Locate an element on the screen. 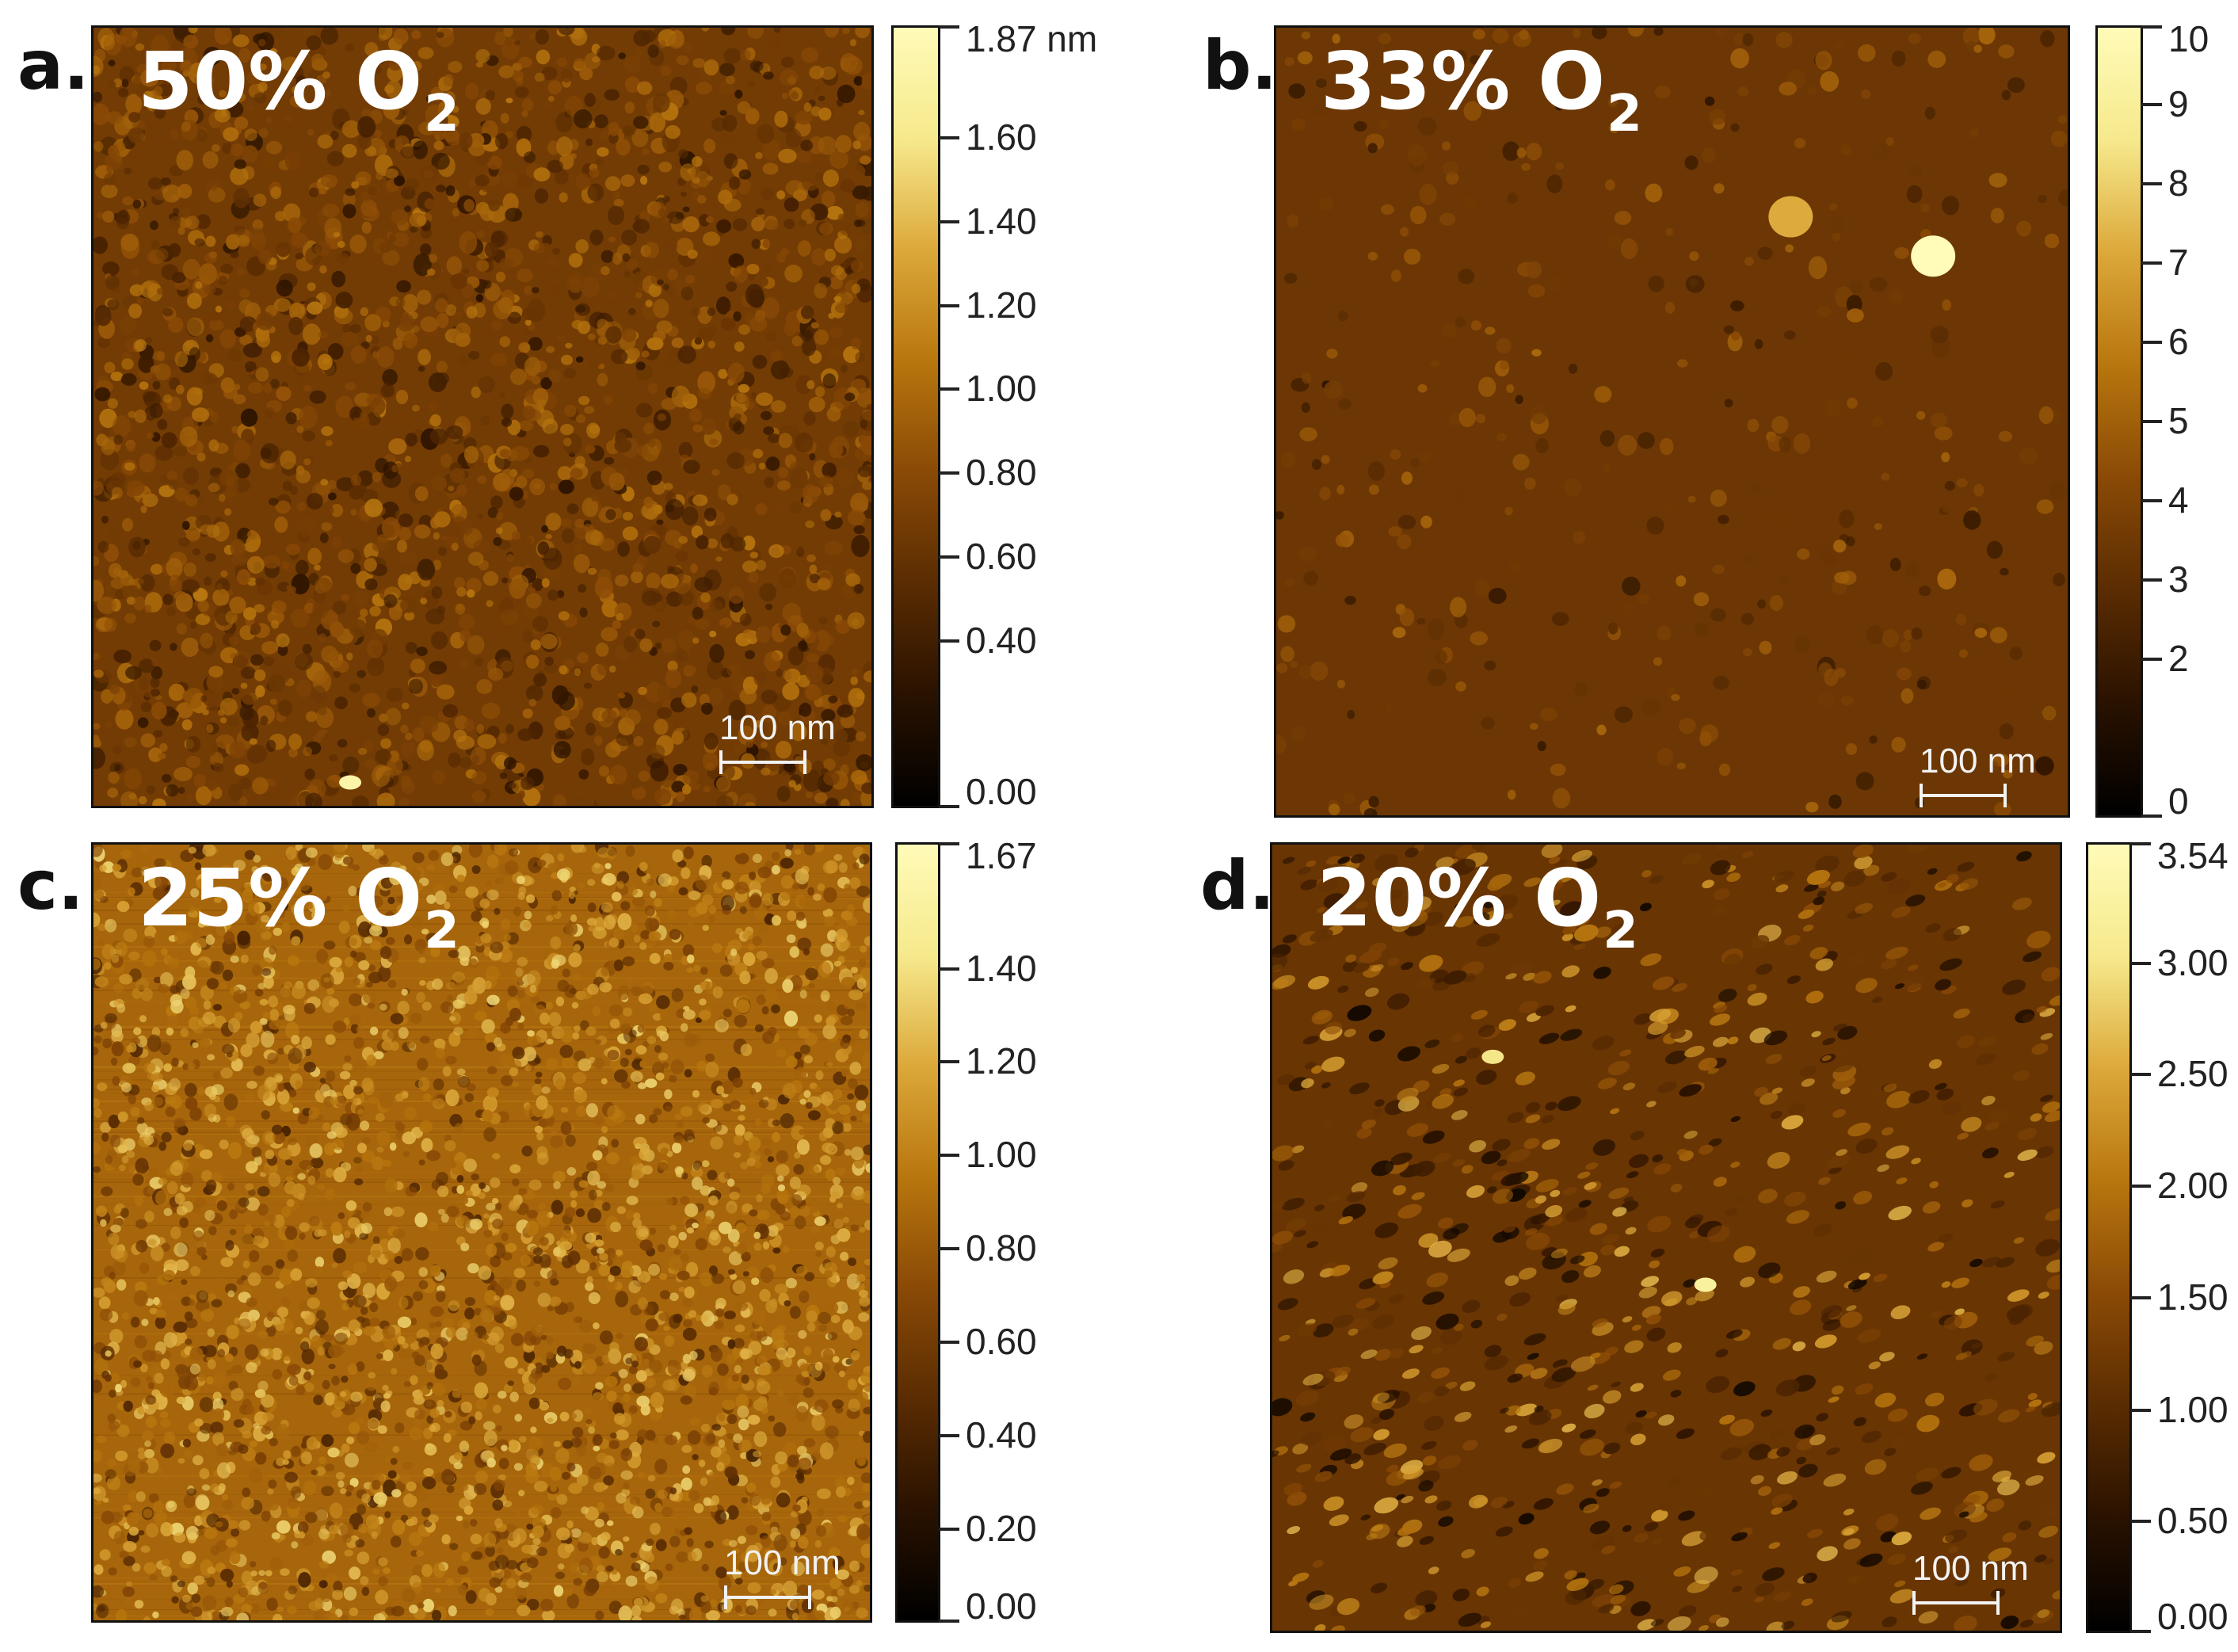  colorbar-tick-label: 1.87 nm is located at coordinates (1032, 38).